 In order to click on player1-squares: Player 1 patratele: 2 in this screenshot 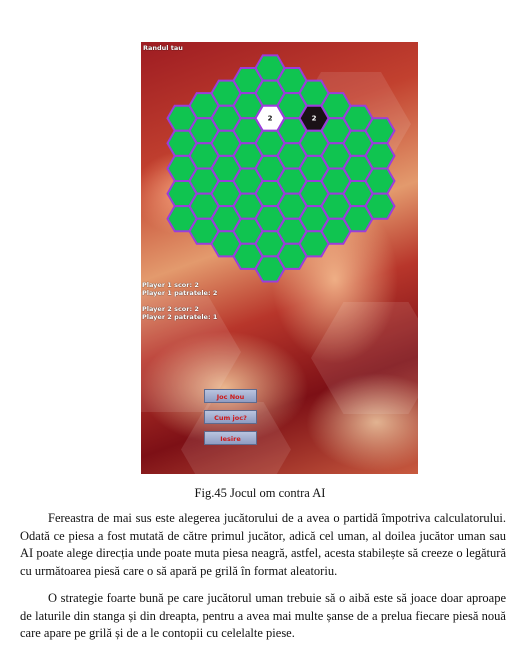, I will do `click(180, 293)`.